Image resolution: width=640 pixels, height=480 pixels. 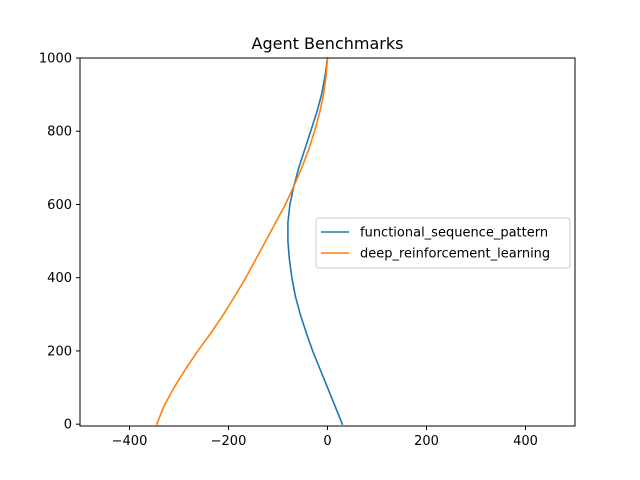 What do you see at coordinates (327, 441) in the screenshot?
I see `x-tick-label: 0` at bounding box center [327, 441].